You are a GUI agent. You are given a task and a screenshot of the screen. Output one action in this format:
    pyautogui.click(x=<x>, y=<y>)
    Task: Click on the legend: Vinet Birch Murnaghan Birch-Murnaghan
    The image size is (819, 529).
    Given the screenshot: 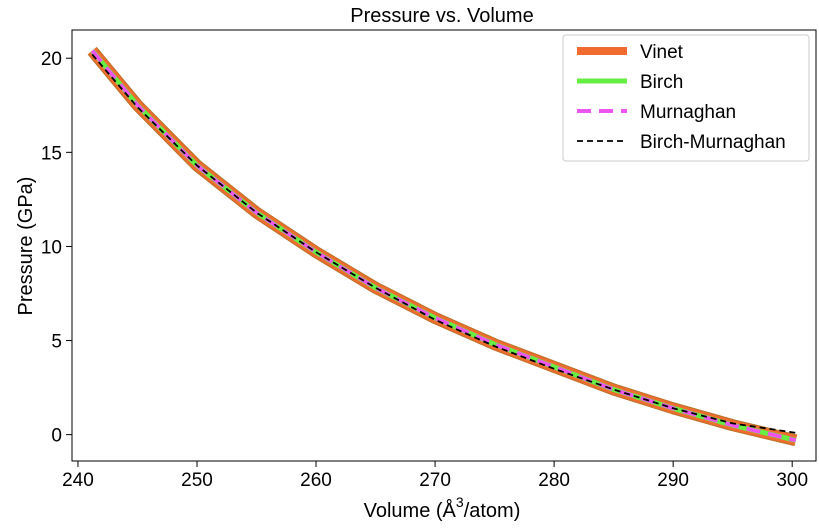 What is the action you would take?
    pyautogui.click(x=686, y=98)
    